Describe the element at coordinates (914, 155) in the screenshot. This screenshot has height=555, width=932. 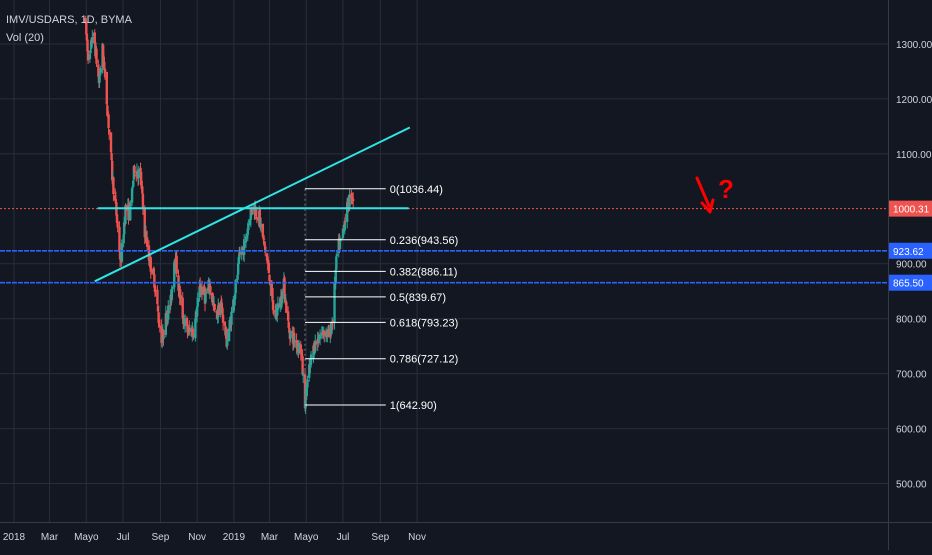
I see `price-axis-label: 1100.00` at that location.